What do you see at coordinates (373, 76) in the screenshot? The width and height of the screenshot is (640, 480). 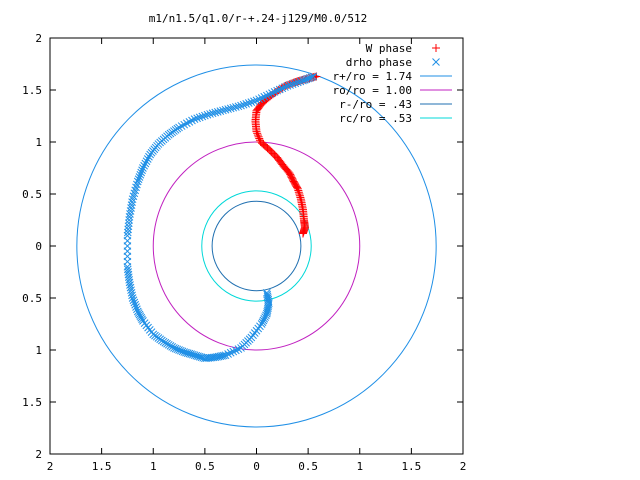 I see `legend-label: r+/ro = 1.74` at bounding box center [373, 76].